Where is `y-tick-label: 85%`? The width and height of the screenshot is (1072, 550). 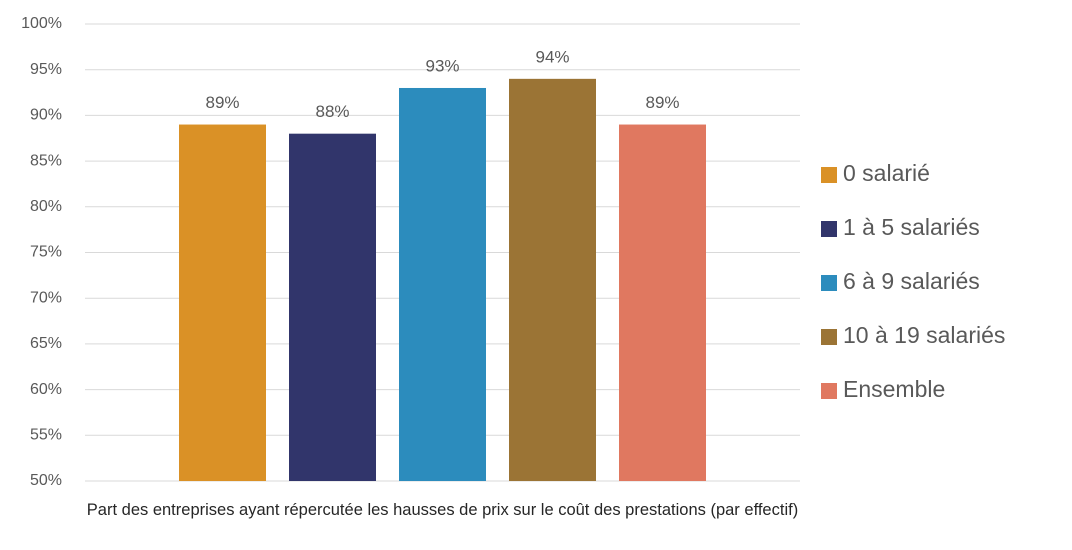 y-tick-label: 85% is located at coordinates (46, 160).